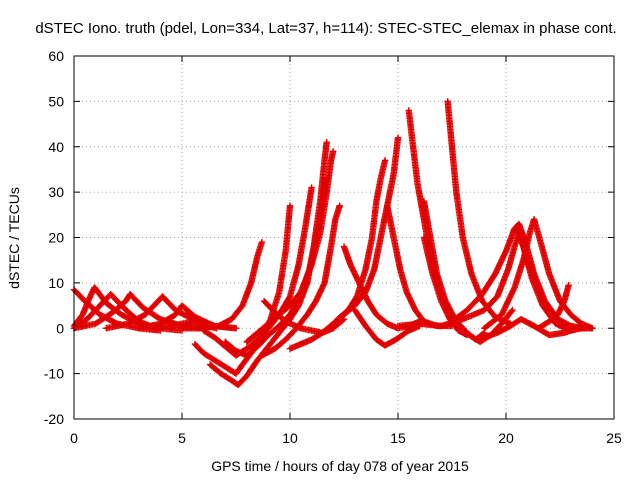 The width and height of the screenshot is (640, 480). Describe the element at coordinates (340, 466) in the screenshot. I see `x-axis-label: GPS time / hours of day 078 of year 2015` at that location.